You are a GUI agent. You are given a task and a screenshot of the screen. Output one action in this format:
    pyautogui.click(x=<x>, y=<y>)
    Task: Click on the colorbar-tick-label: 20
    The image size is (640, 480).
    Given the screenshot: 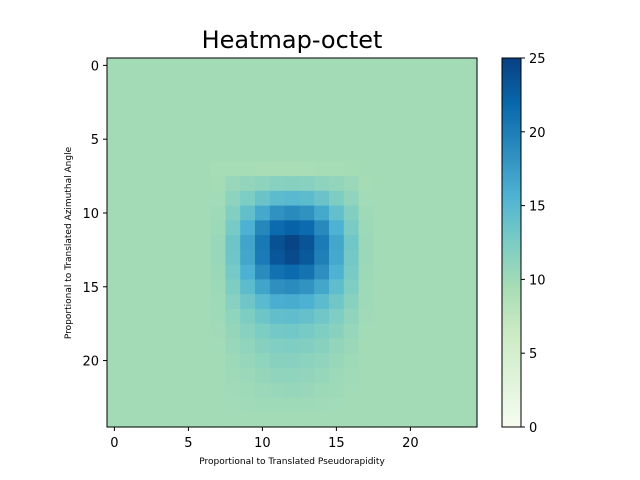 What is the action you would take?
    pyautogui.click(x=537, y=133)
    